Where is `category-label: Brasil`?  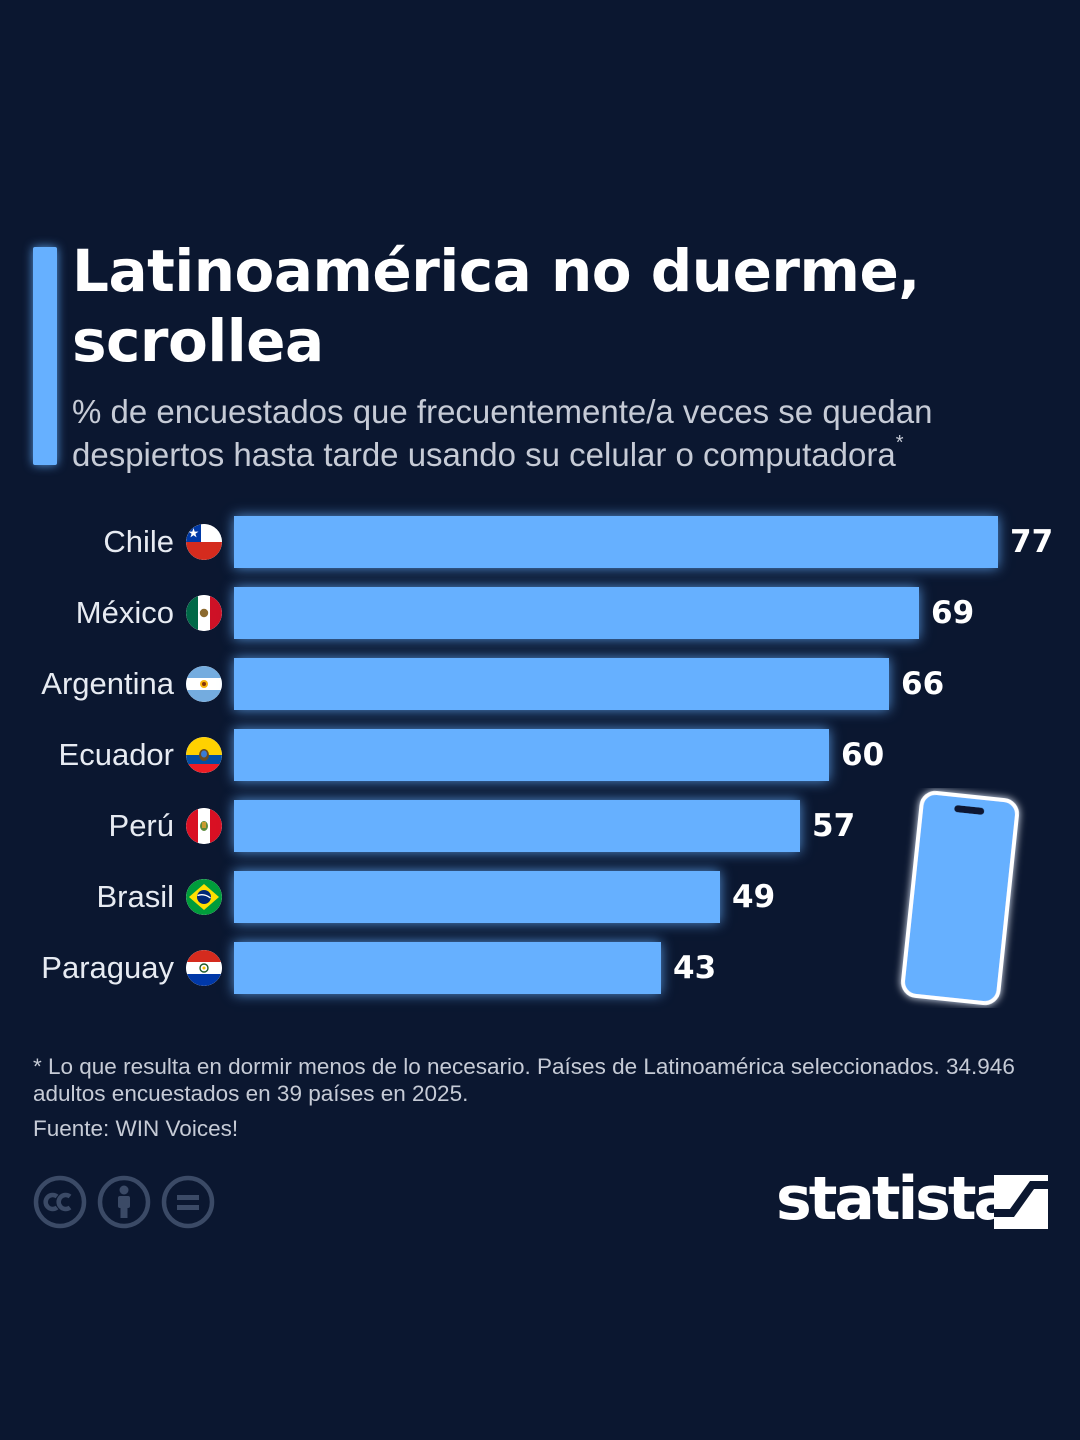
category-label: Brasil is located at coordinates (135, 896).